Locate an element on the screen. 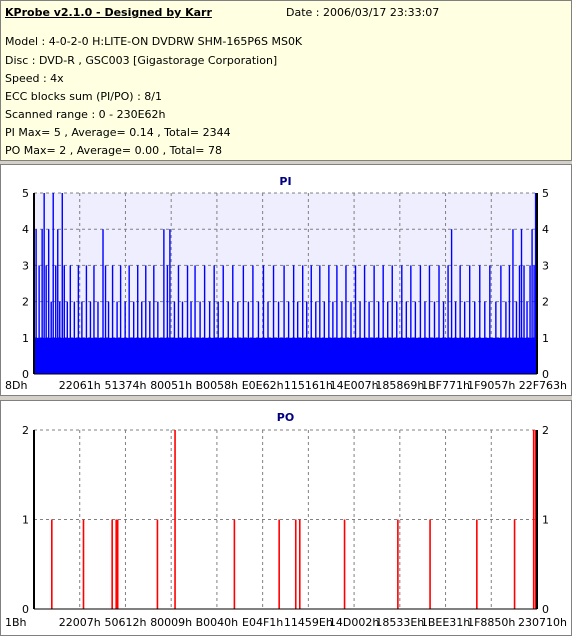 This screenshot has width=572, height=636. x-tick-label: 1BEE31h is located at coordinates (445, 622).